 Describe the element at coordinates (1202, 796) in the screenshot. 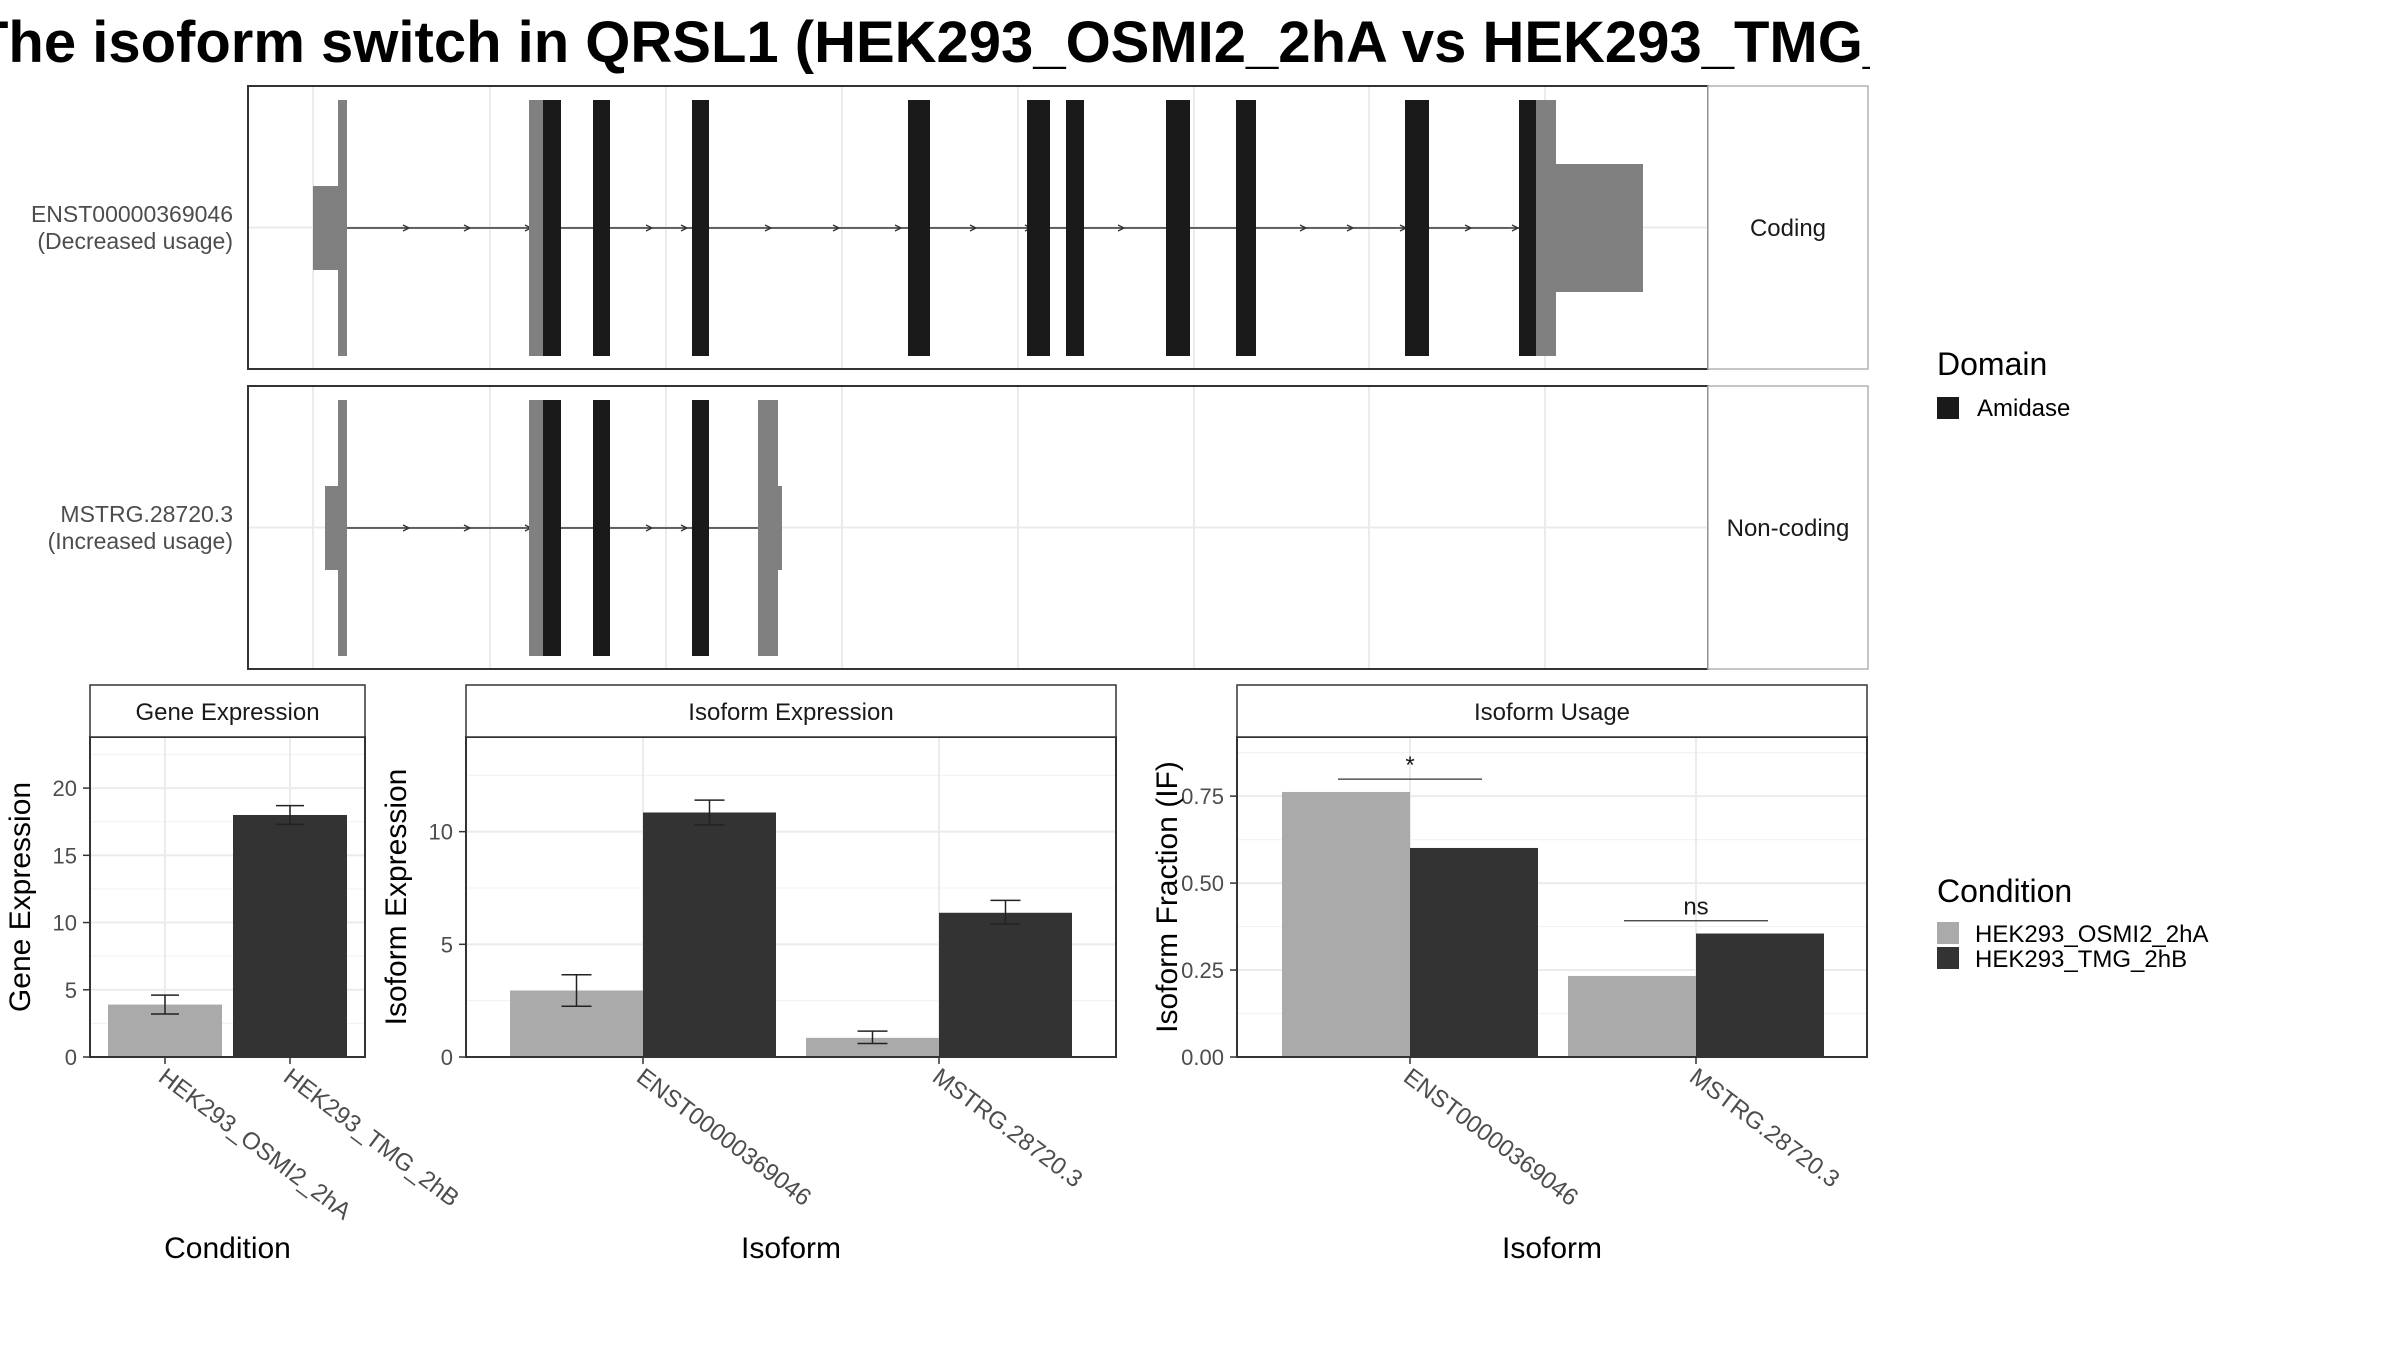

I see `y-tick-label: 0.75` at that location.